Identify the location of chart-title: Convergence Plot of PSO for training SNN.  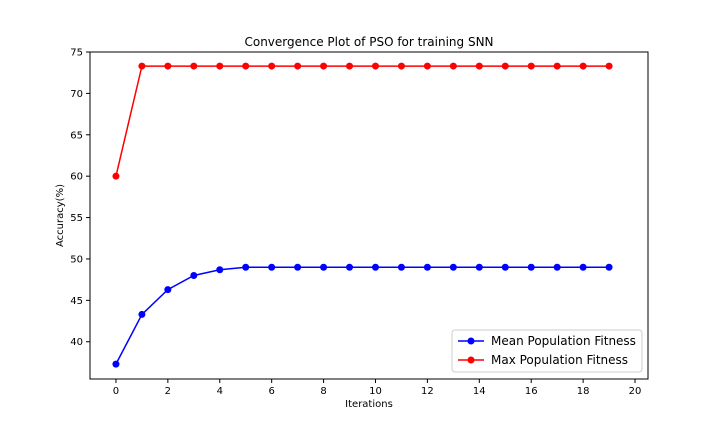
(368, 42).